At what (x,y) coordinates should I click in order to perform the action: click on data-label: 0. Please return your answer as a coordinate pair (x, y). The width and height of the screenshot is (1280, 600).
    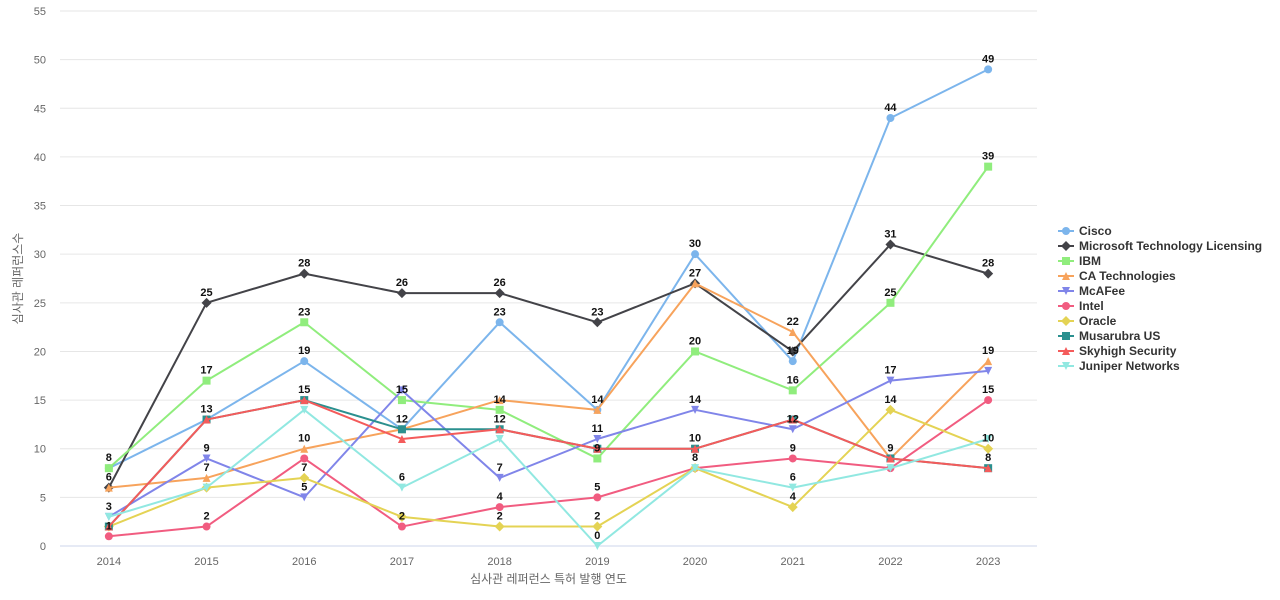
    Looking at the image, I should click on (597, 536).